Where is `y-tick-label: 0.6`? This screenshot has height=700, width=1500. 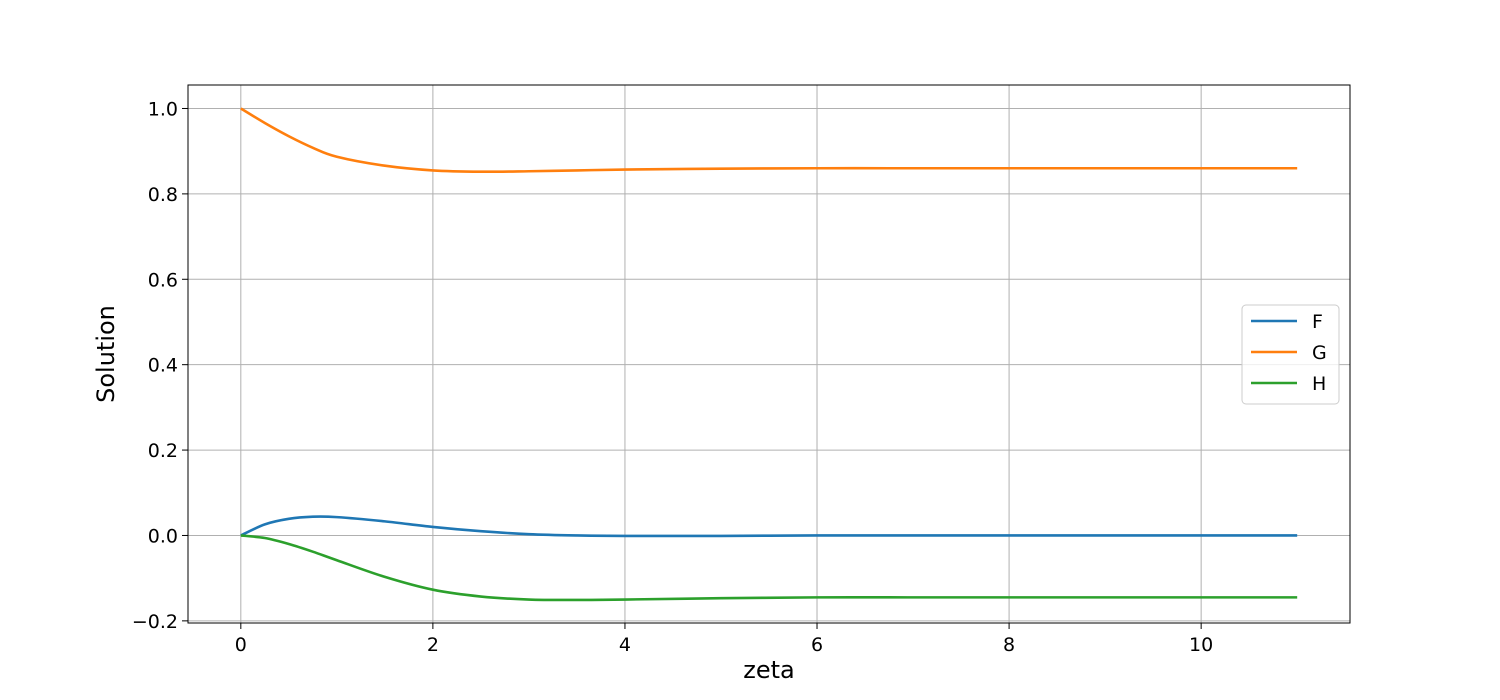
y-tick-label: 0.6 is located at coordinates (163, 280).